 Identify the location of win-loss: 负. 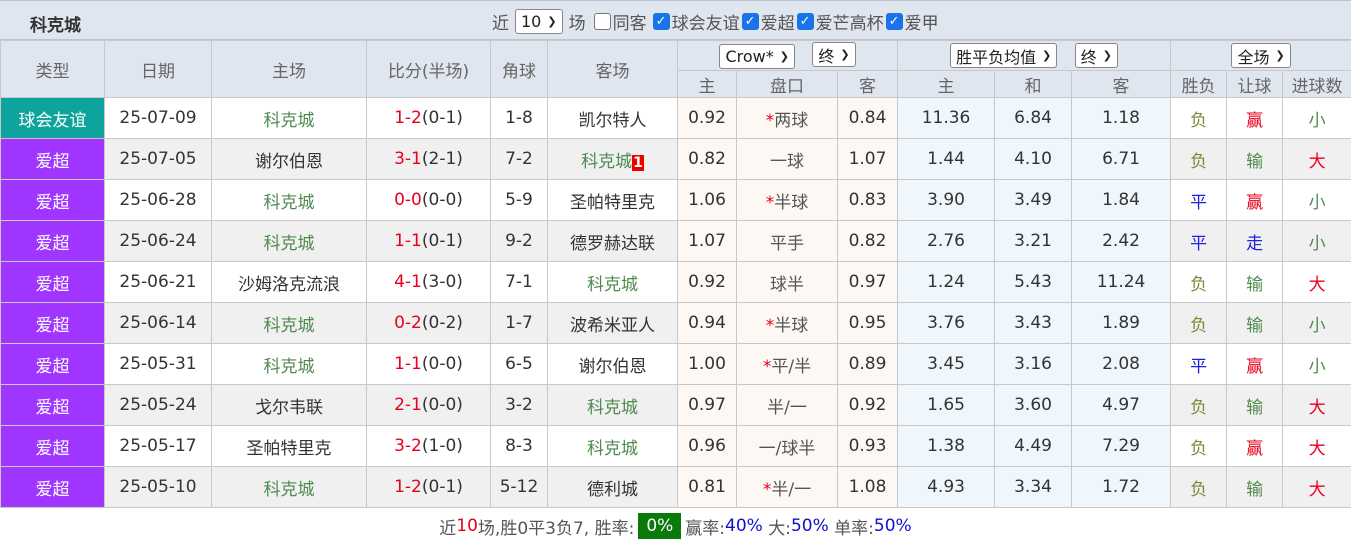
(1199, 487).